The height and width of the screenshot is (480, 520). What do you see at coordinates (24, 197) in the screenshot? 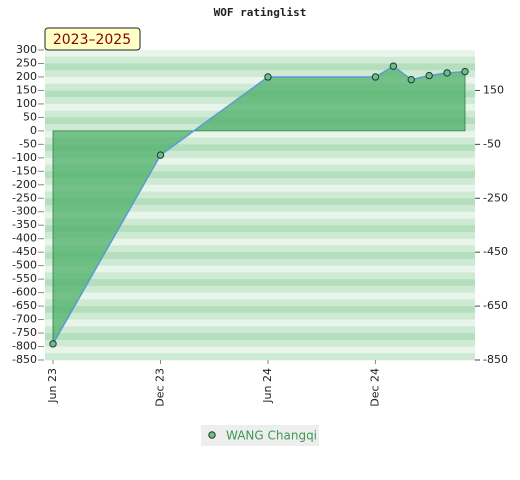
I see `y-tick-label: -250` at bounding box center [24, 197].